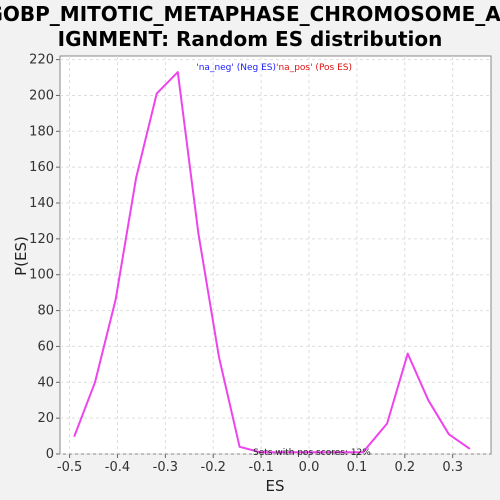  Describe the element at coordinates (309, 467) in the screenshot. I see `x-tick-label: 0.0` at that location.